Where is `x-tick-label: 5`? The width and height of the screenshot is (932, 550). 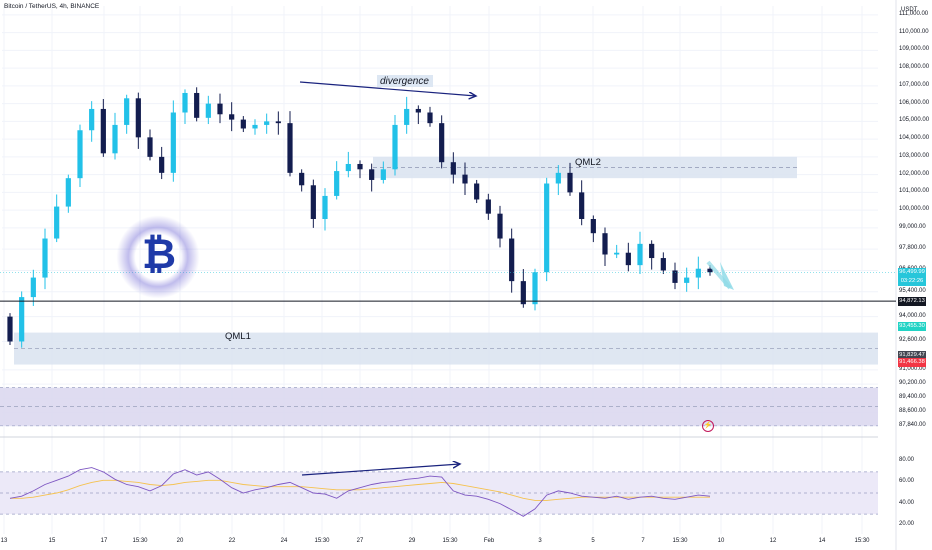 x-tick-label: 5 is located at coordinates (593, 541).